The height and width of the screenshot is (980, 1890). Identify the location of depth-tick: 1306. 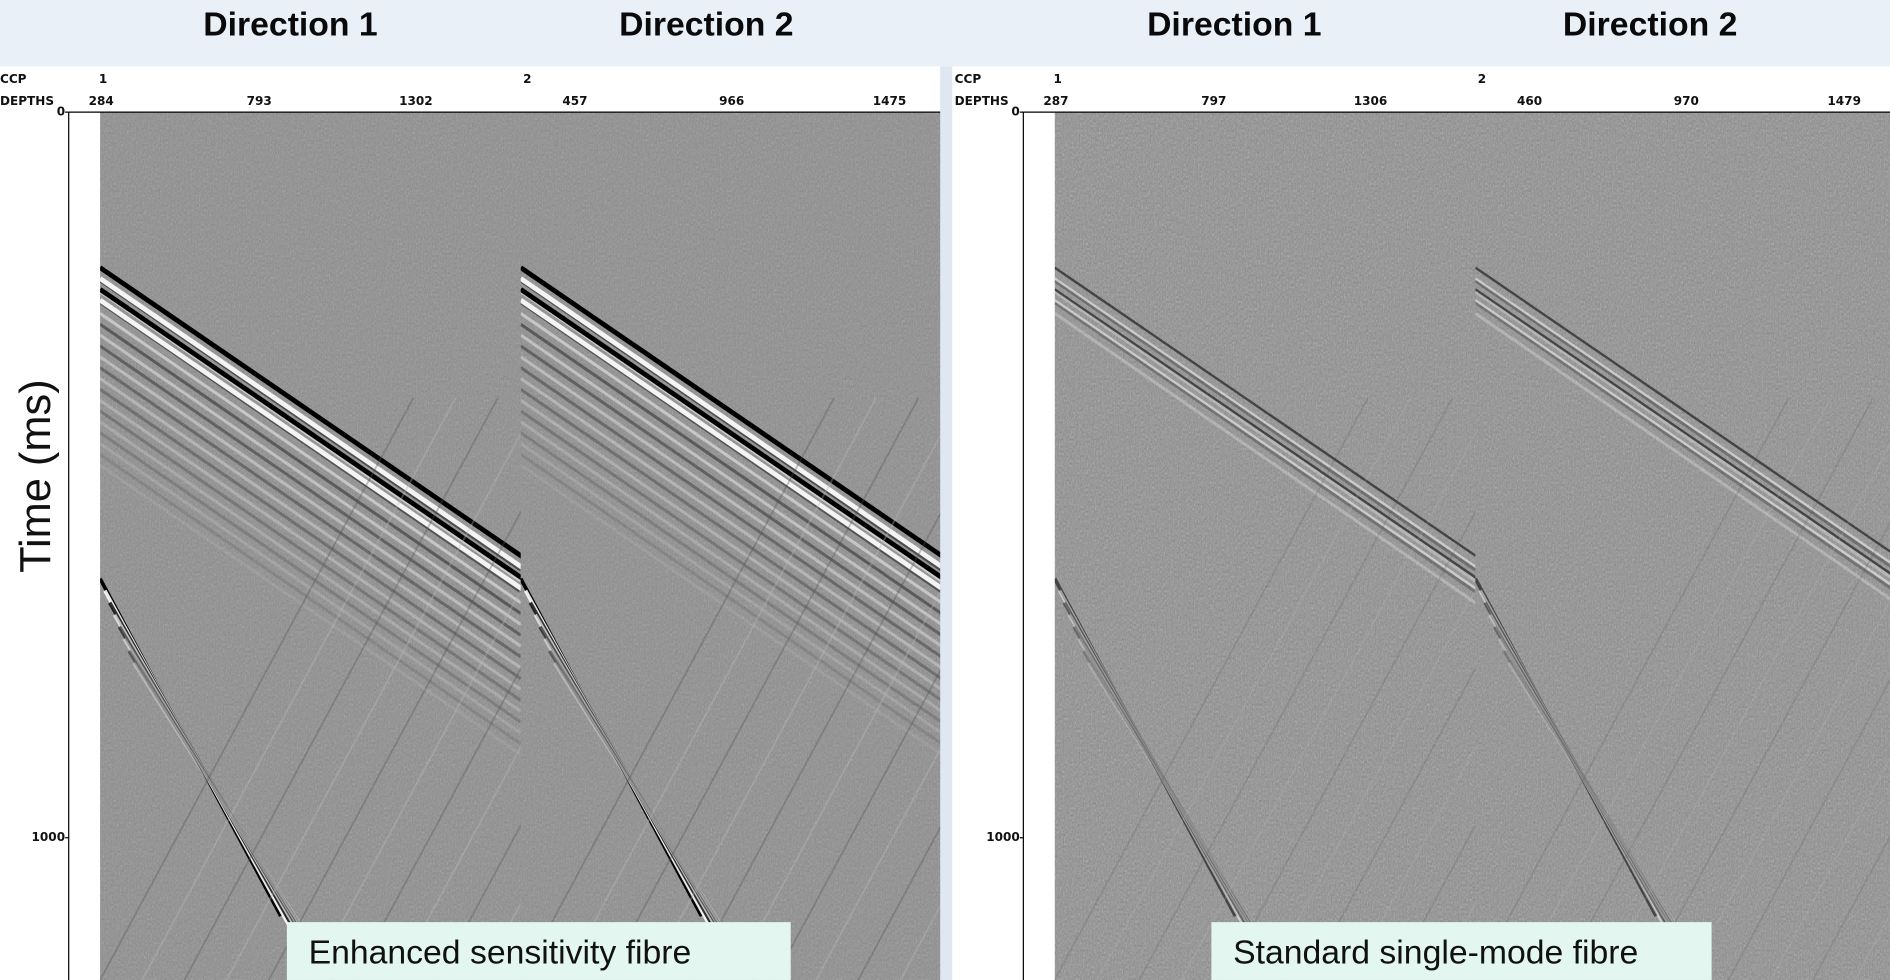
(1371, 101).